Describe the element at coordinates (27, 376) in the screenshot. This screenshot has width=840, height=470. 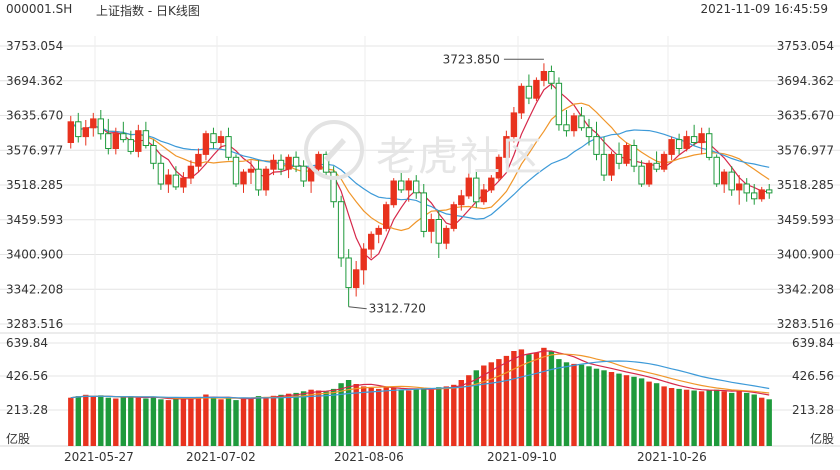
I see `volume-tick-left: 426.56` at that location.